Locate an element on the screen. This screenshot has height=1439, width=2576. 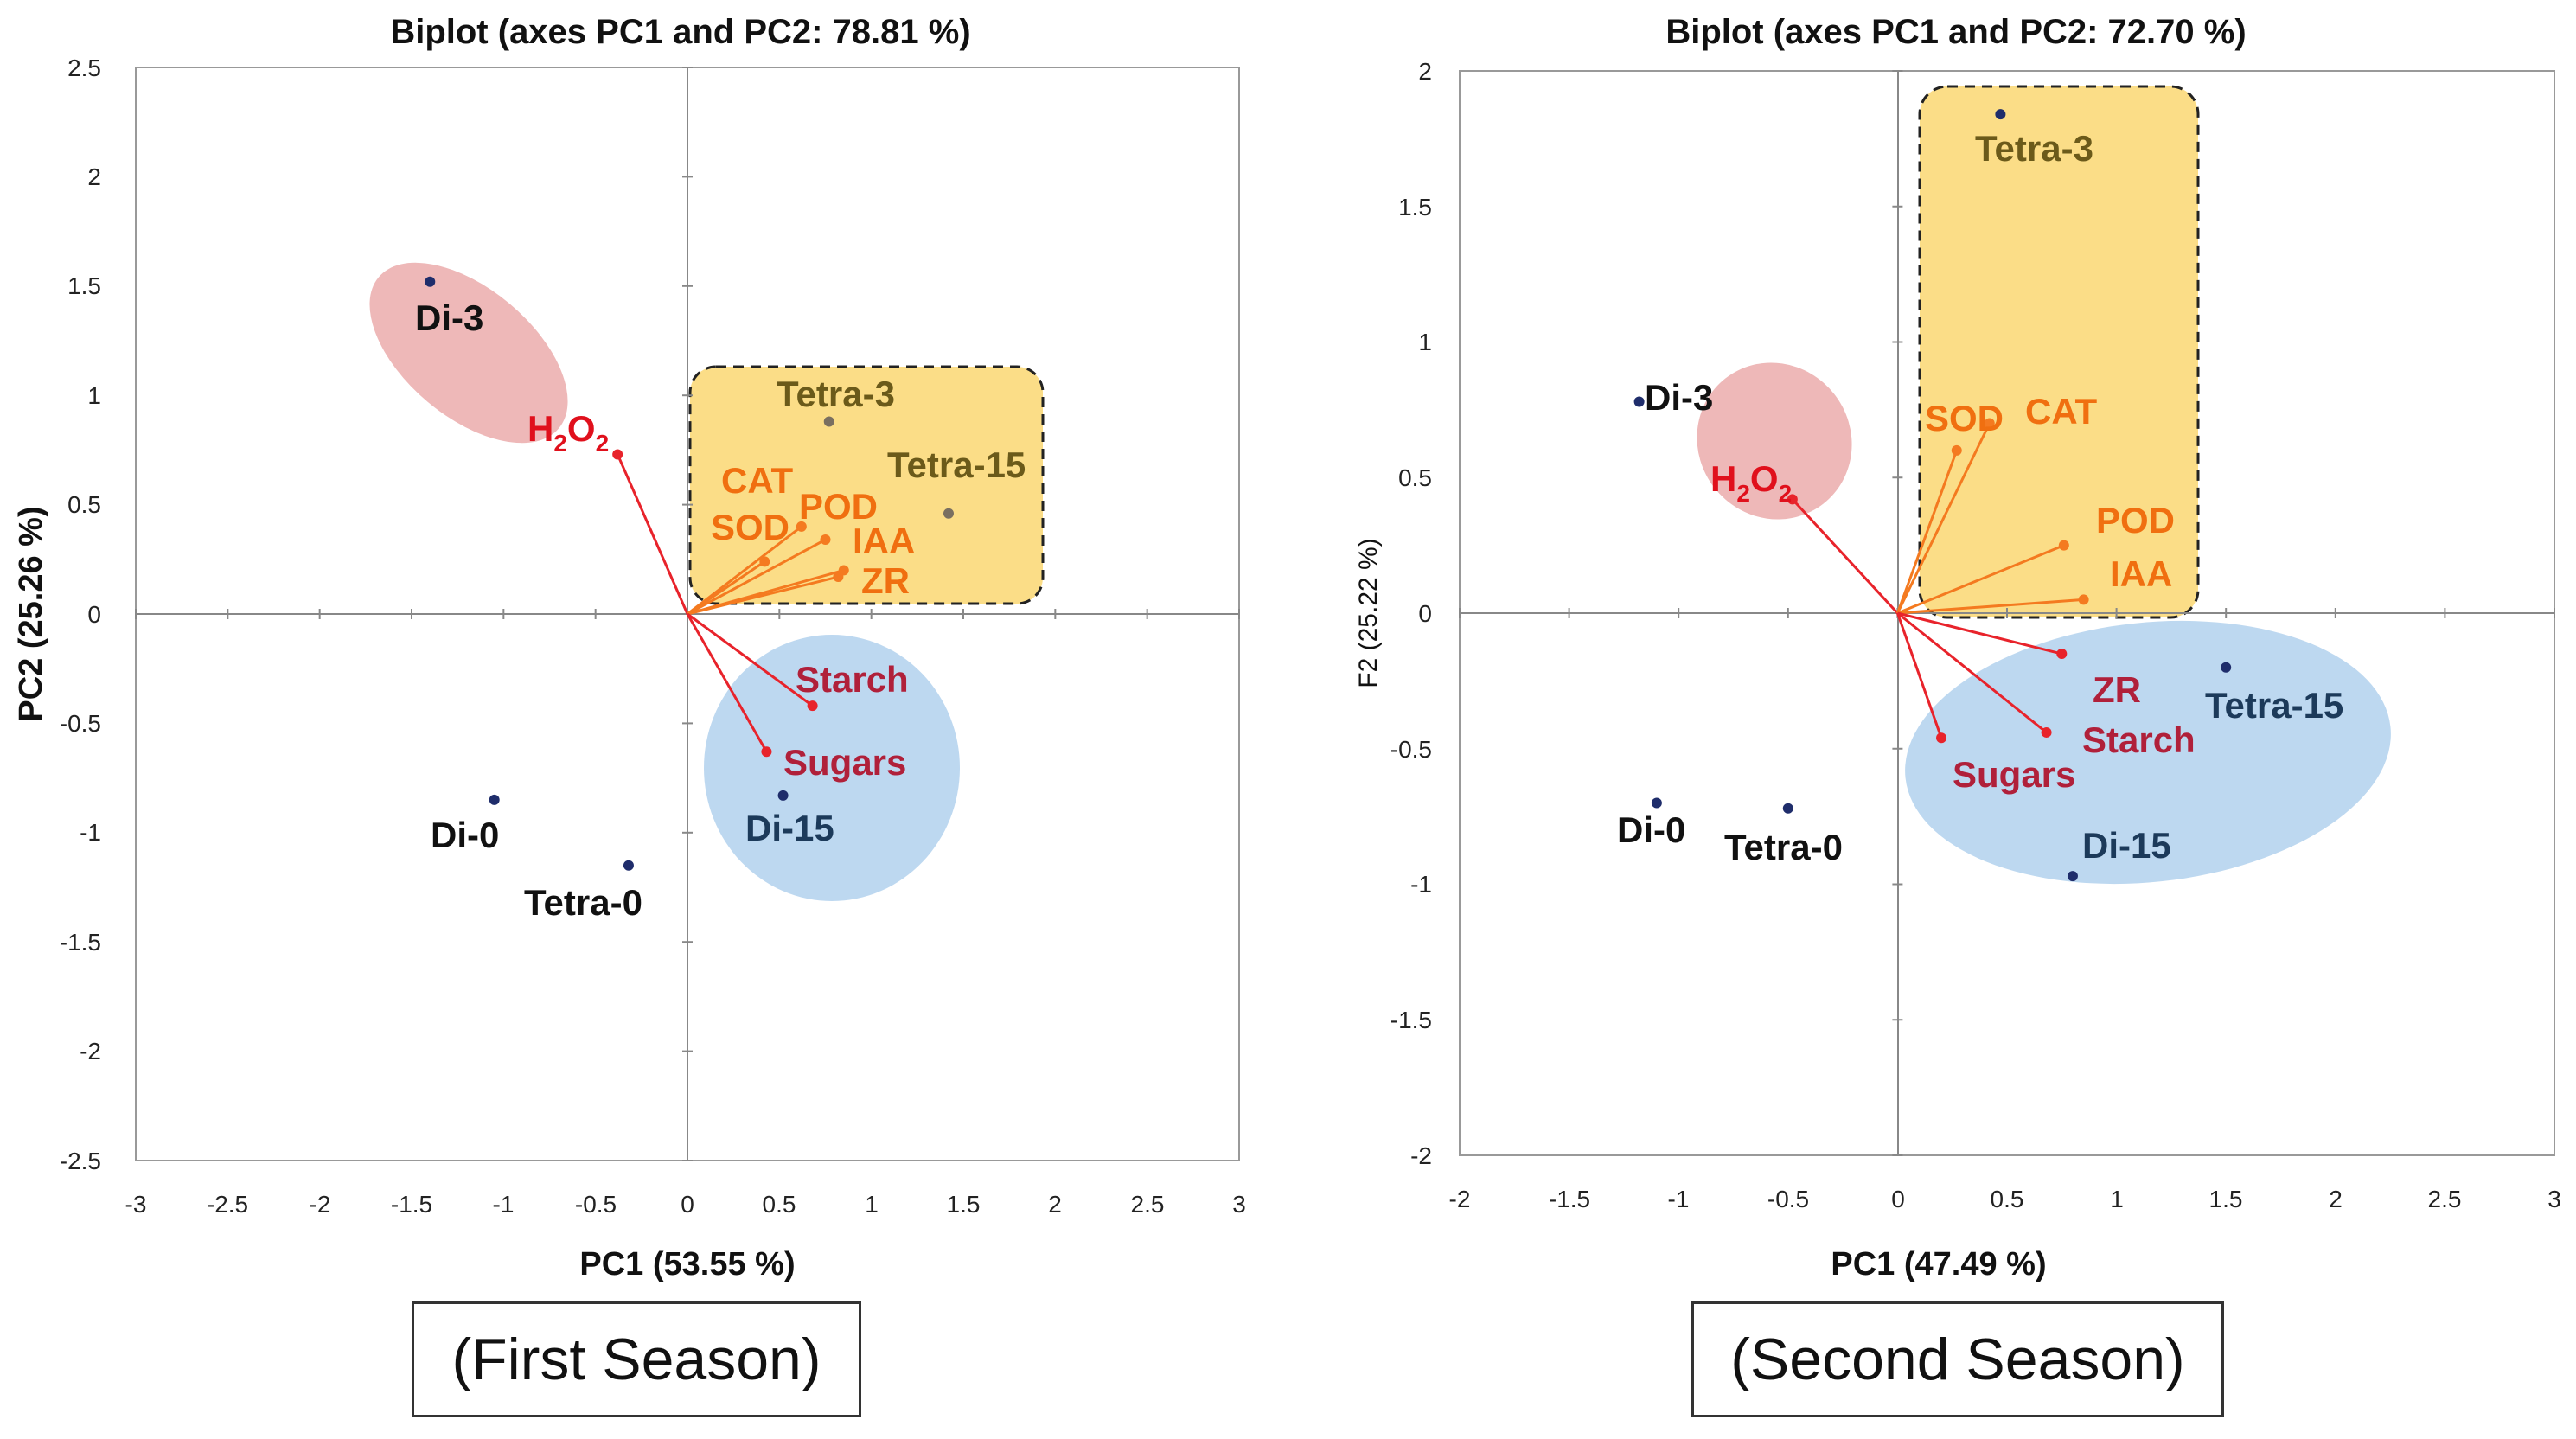
obs-label-di-0: Di-0 is located at coordinates (465, 835).